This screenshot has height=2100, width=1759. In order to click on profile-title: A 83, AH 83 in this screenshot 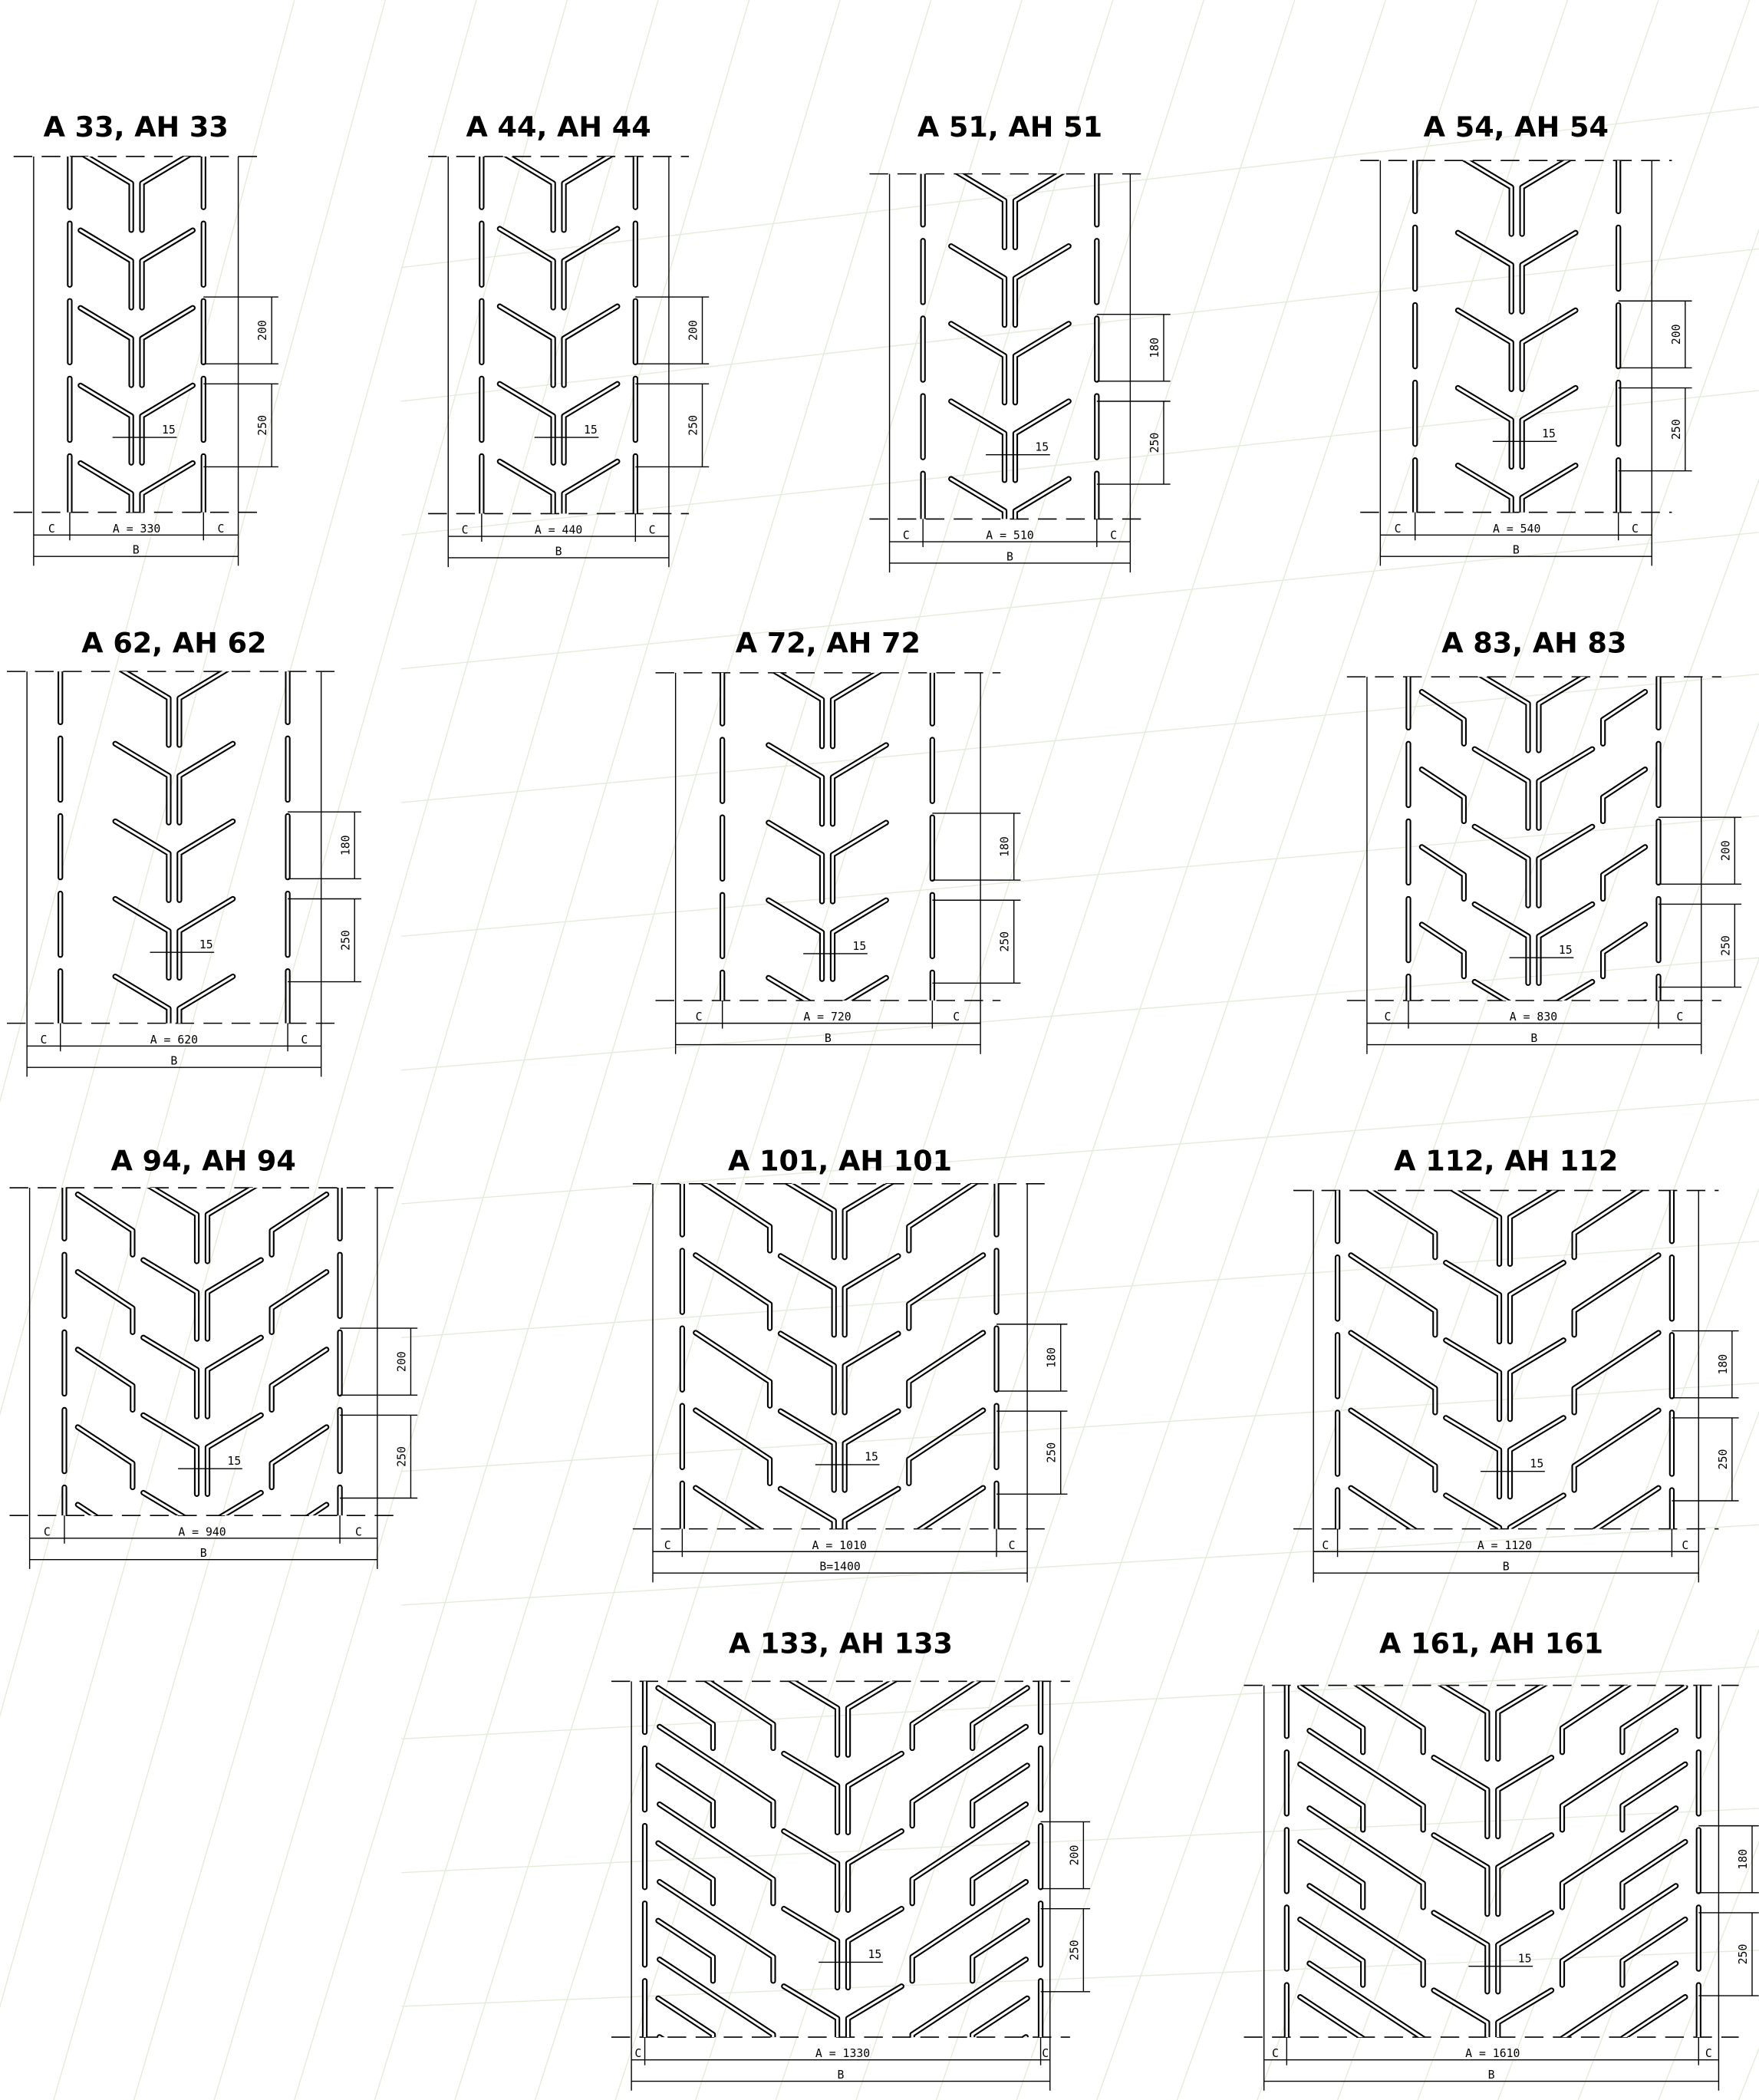, I will do `click(1534, 643)`.